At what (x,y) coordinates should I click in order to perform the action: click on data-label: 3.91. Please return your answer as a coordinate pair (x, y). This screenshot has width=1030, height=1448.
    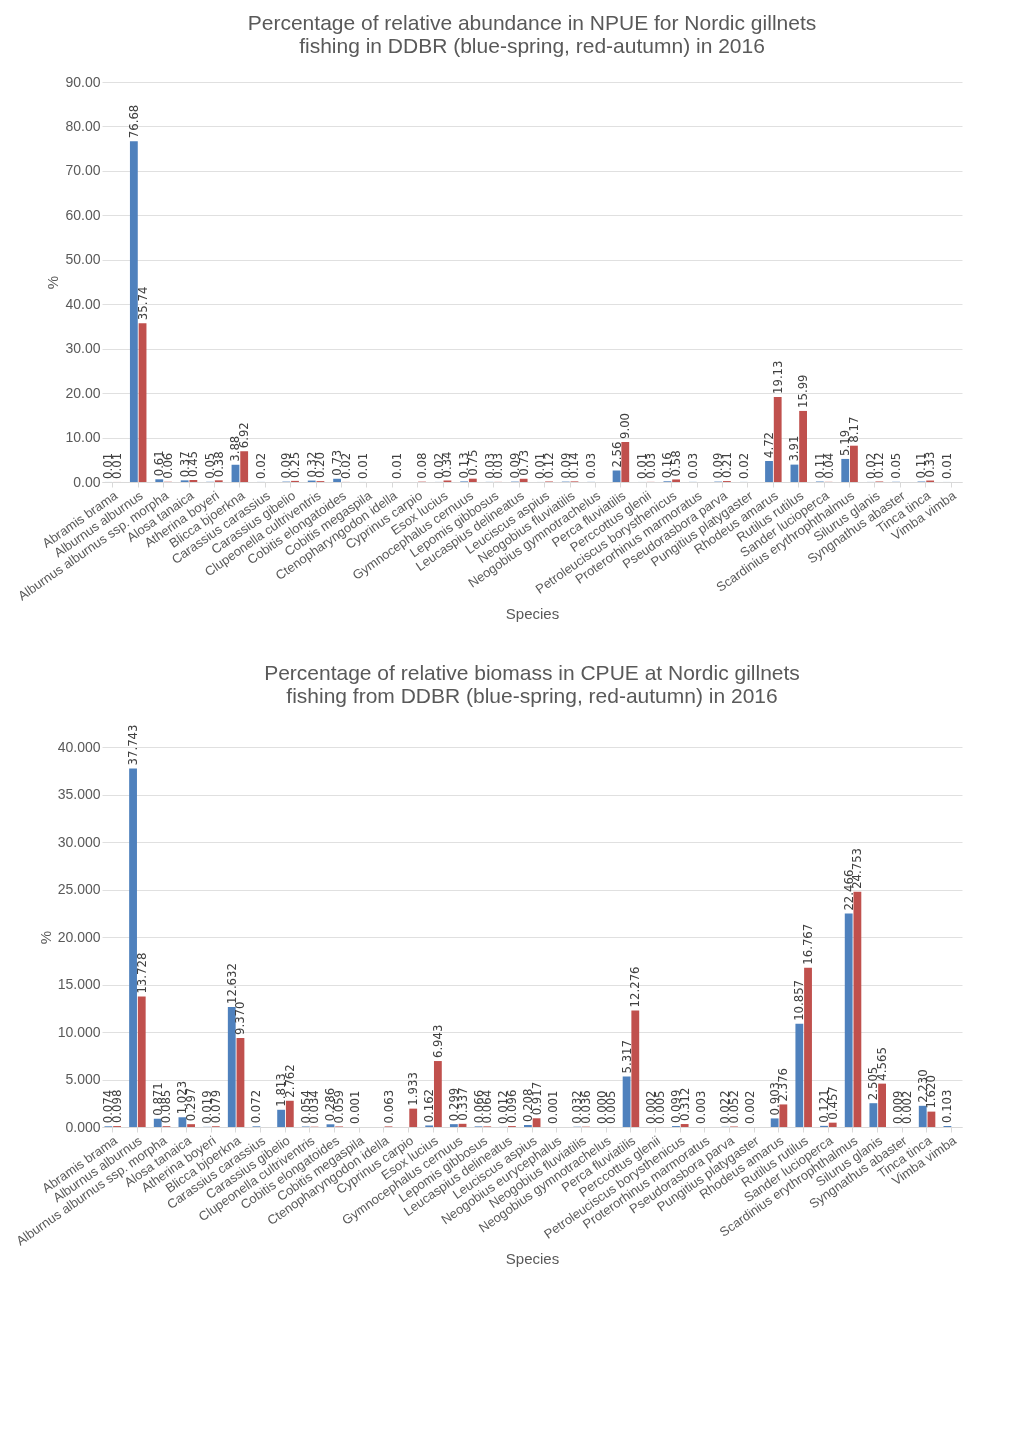
    Looking at the image, I should click on (794, 448).